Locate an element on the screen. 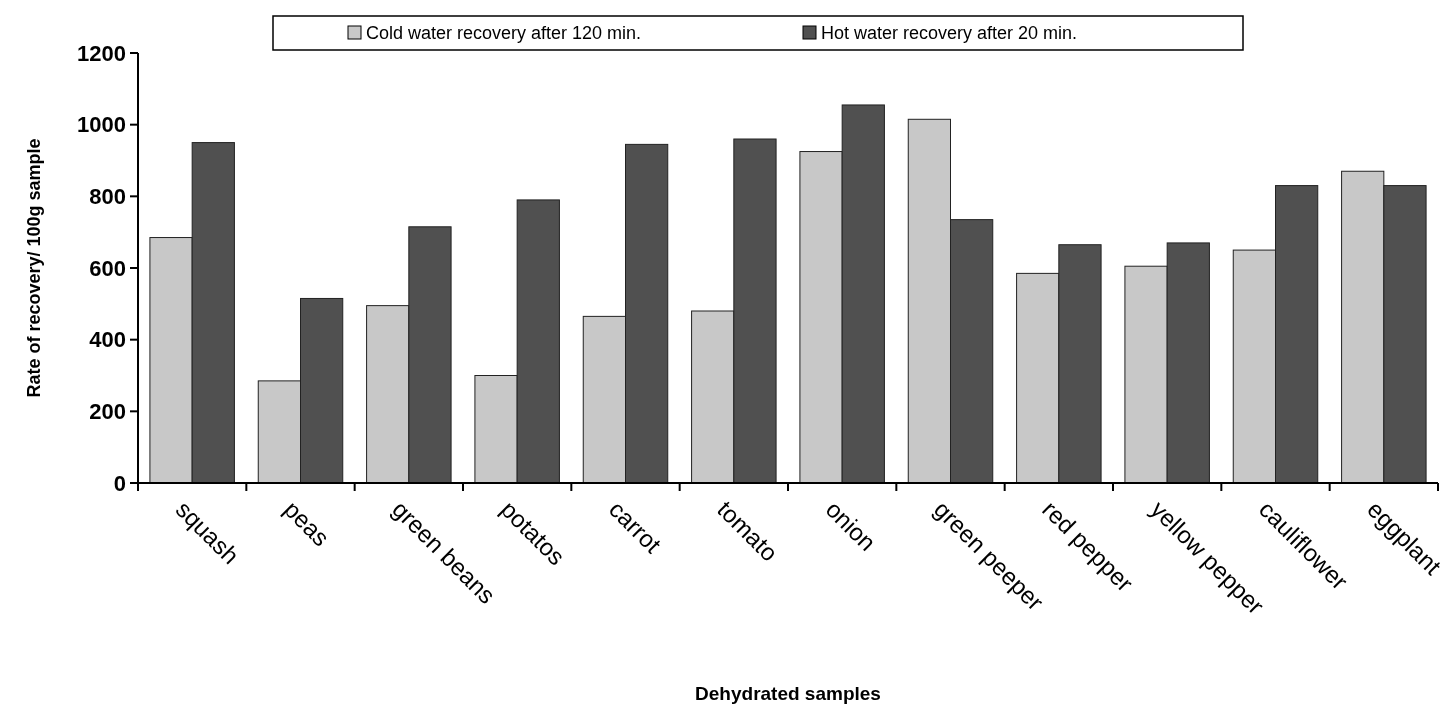  y-tick-label: 0 is located at coordinates (119, 483).